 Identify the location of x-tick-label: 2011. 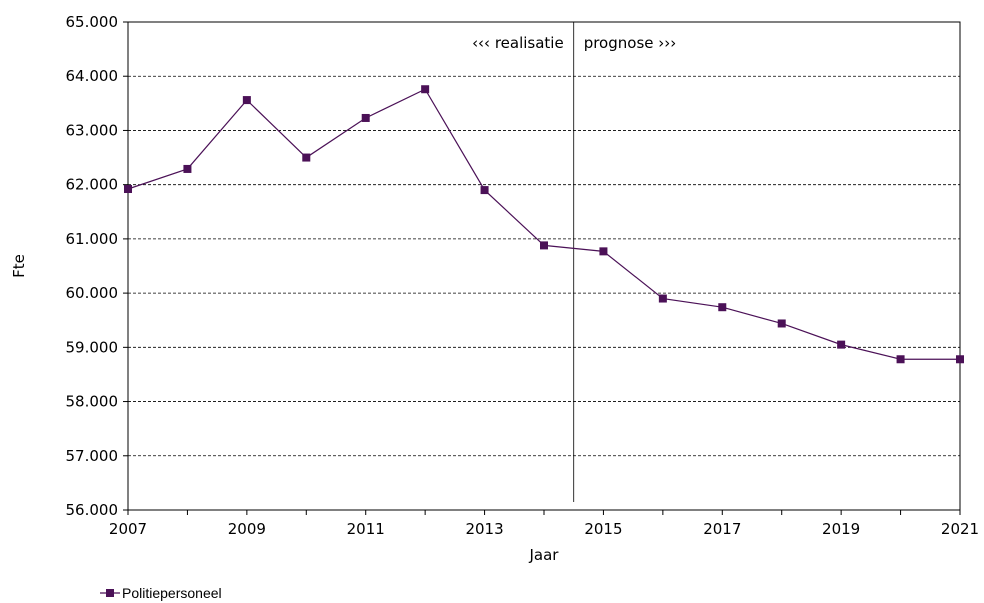
(366, 529).